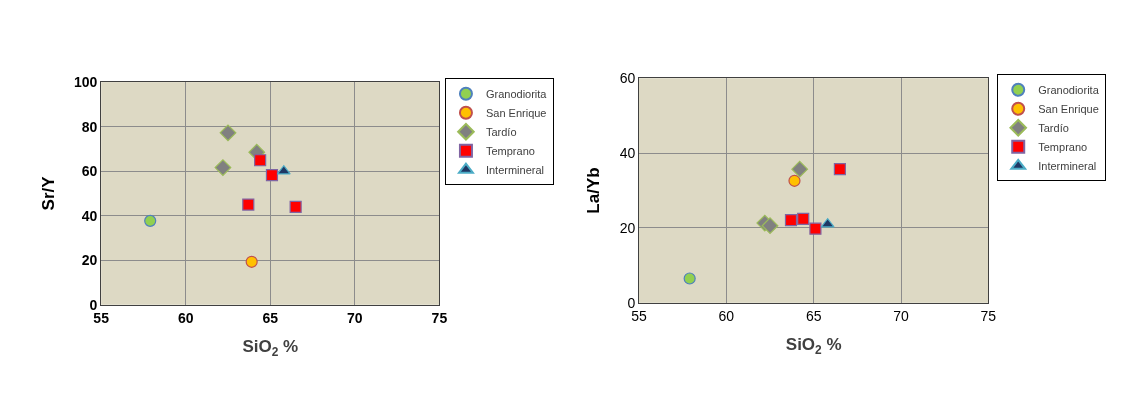 The width and height of the screenshot is (1125, 406). Describe the element at coordinates (89, 126) in the screenshot. I see `y-tick-label: 80` at that location.